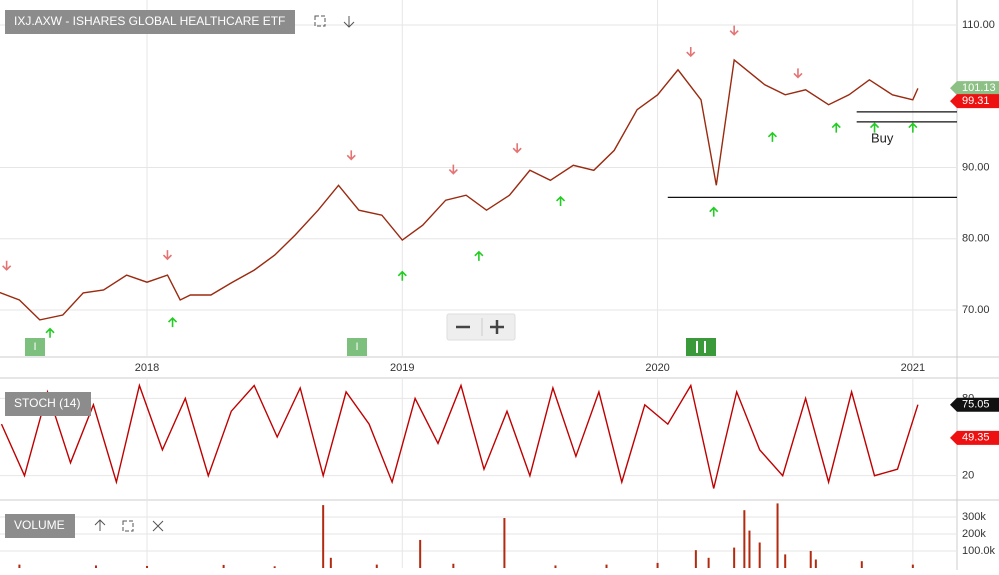 Image resolution: width=999 pixels, height=575 pixels. What do you see at coordinates (976, 167) in the screenshot?
I see `y-tick-label: 90.00` at bounding box center [976, 167].